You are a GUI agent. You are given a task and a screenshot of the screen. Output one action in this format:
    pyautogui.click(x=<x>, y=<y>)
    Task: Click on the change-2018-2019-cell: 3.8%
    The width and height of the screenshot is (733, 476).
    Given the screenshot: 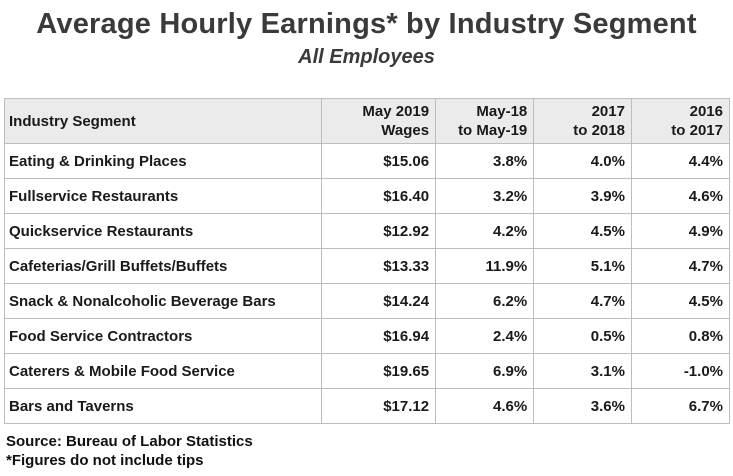 What is the action you would take?
    pyautogui.click(x=485, y=161)
    